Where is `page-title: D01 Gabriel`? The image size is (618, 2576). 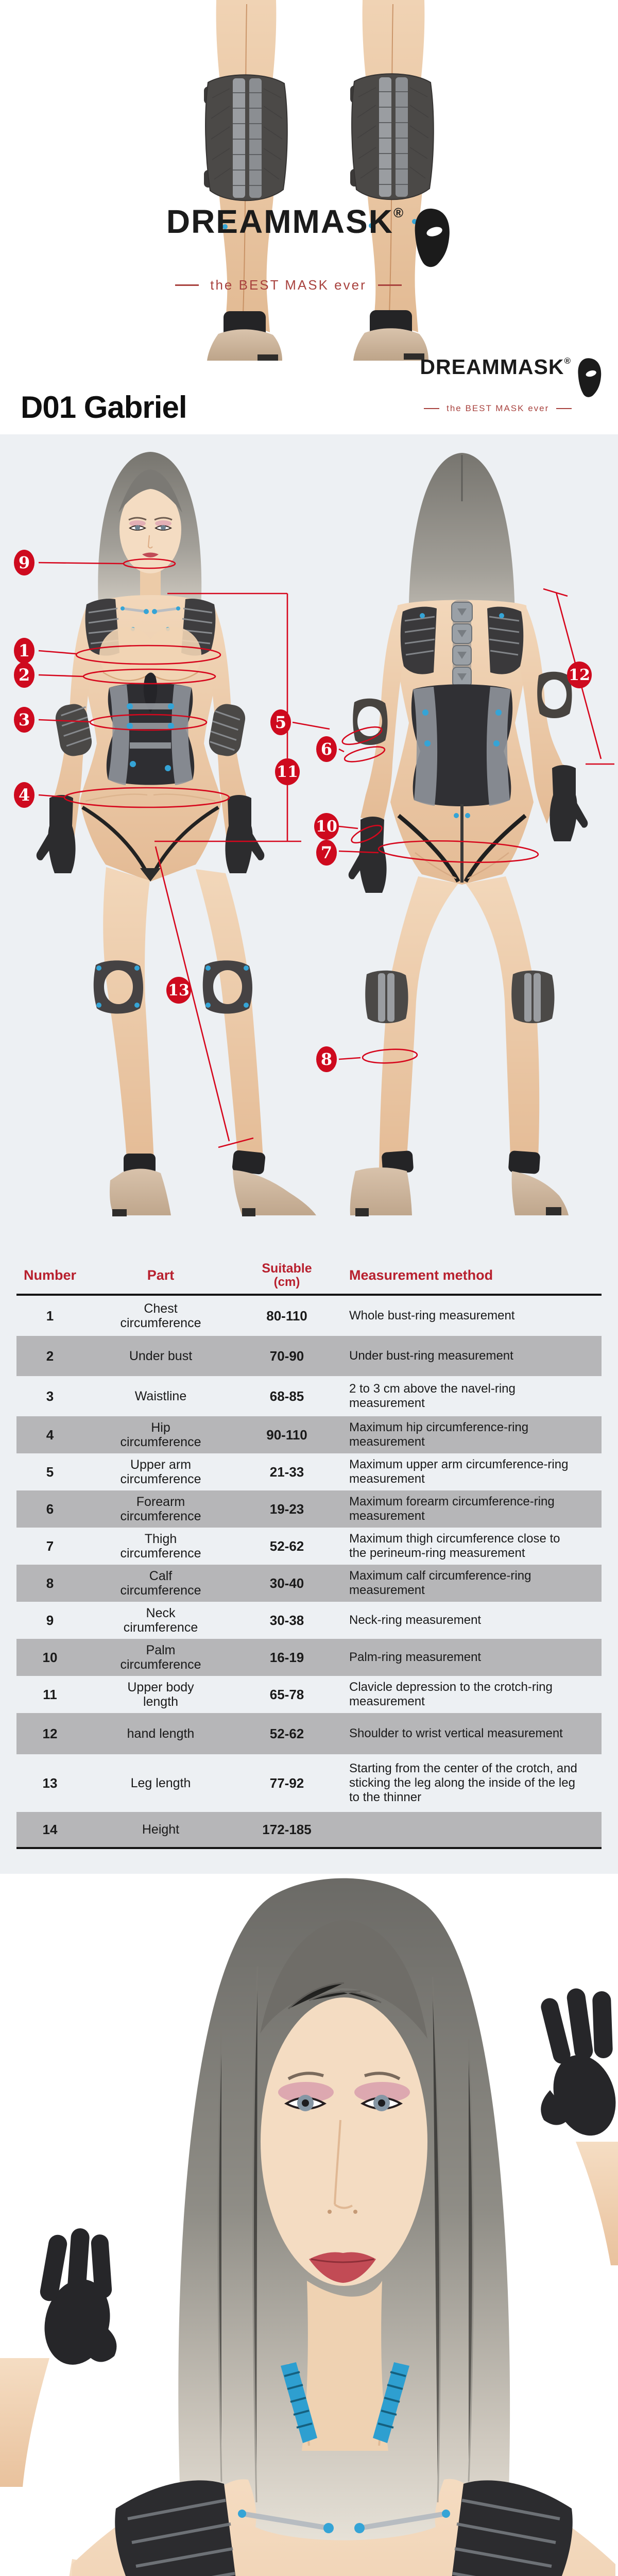 page-title: D01 Gabriel is located at coordinates (104, 407).